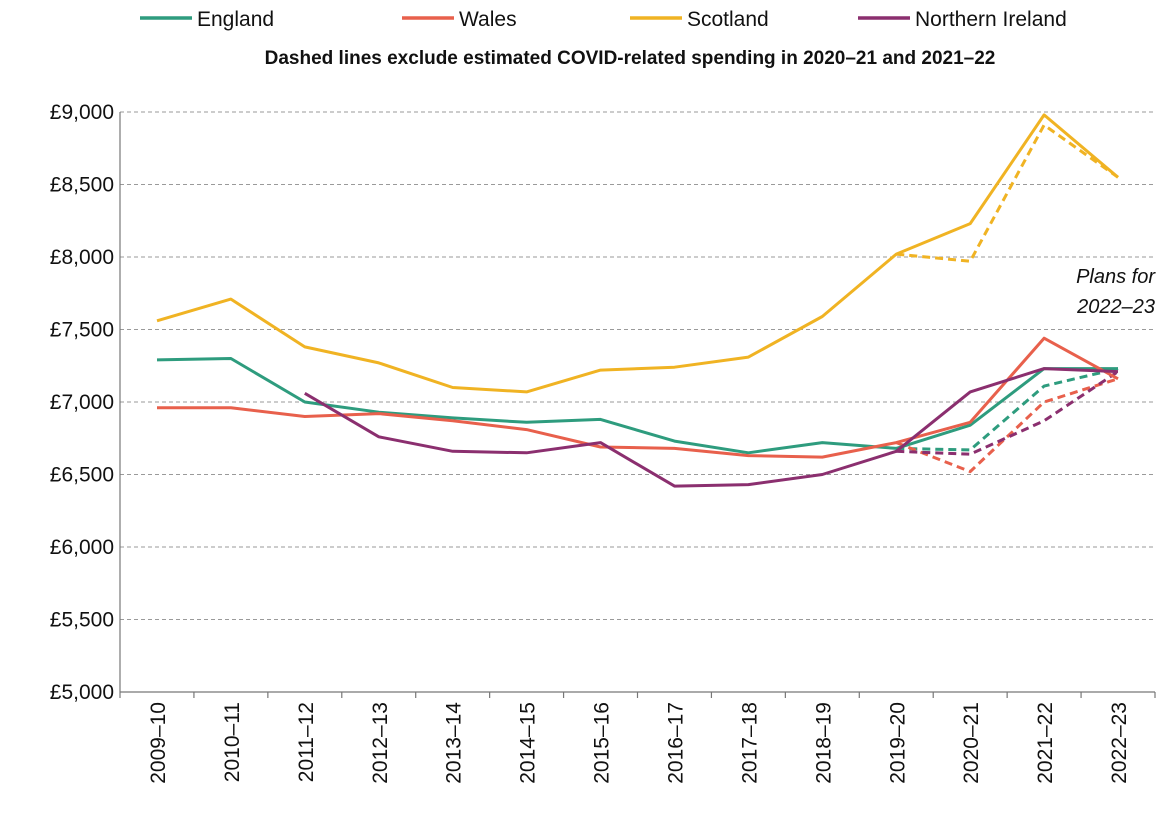 The image size is (1159, 814). I want to click on y-tick-label: £8,000, so click(82, 257).